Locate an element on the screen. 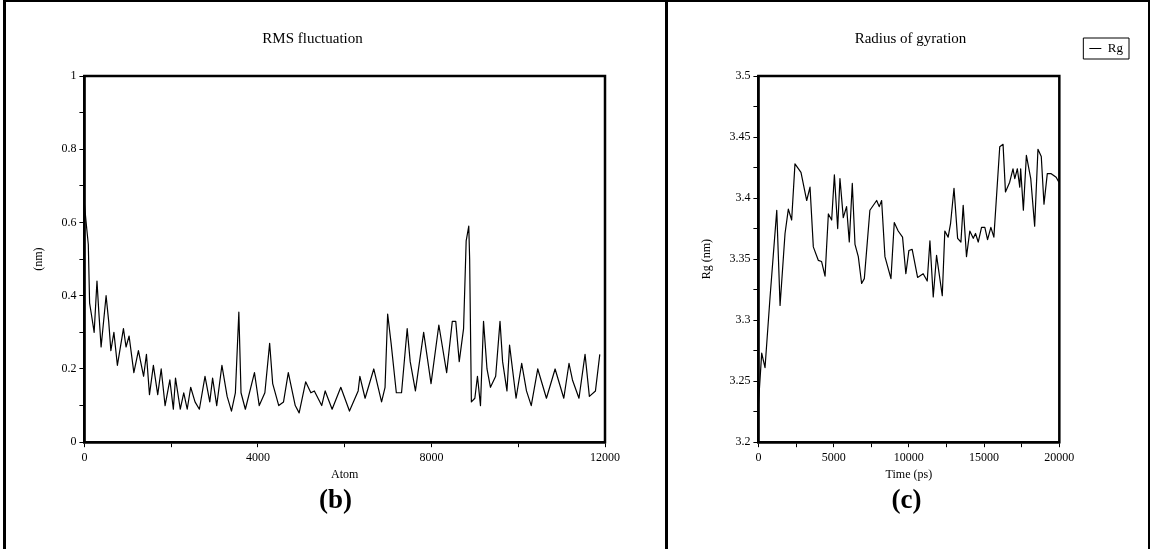 The height and width of the screenshot is (549, 1150). y-tick-label: 3.3 is located at coordinates (743, 319).